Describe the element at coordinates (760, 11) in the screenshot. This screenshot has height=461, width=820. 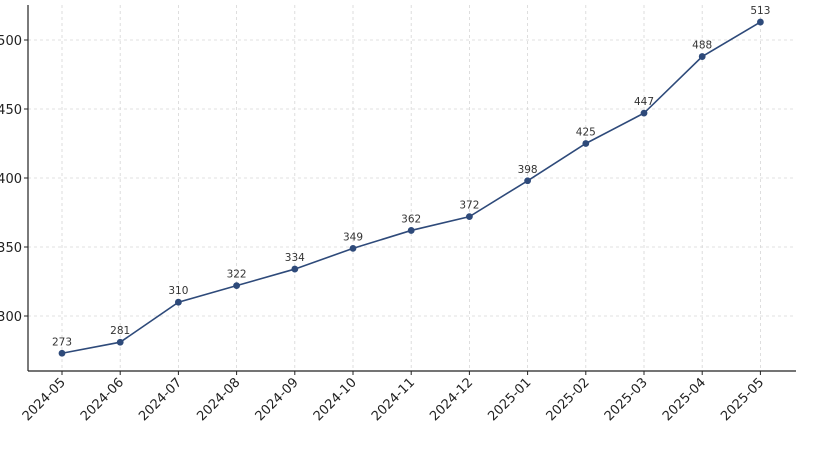
I see `data-label: 513` at that location.